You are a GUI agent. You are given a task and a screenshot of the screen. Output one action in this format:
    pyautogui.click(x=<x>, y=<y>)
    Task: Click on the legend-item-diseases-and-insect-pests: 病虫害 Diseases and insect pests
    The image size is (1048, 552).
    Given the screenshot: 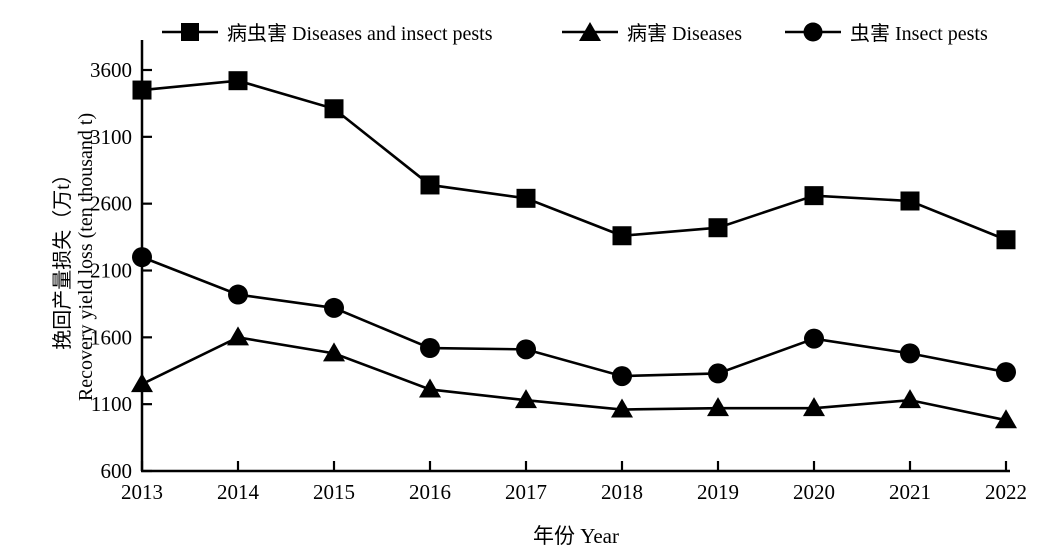 What is the action you would take?
    pyautogui.click(x=327, y=31)
    